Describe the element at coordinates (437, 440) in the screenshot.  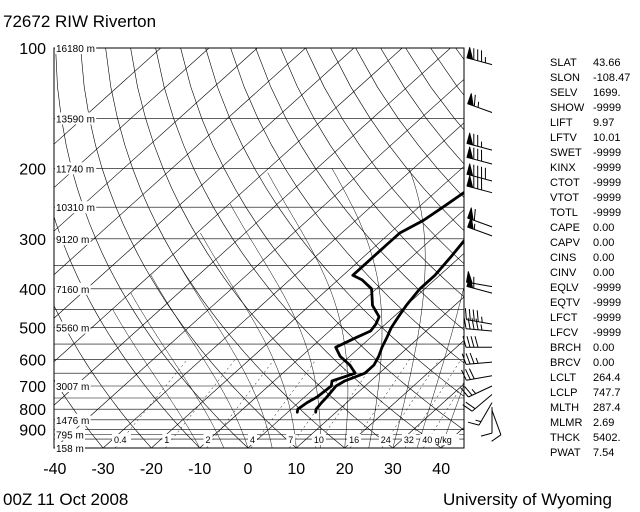
I see `mixing-ratio-label: 40 g/kg` at that location.